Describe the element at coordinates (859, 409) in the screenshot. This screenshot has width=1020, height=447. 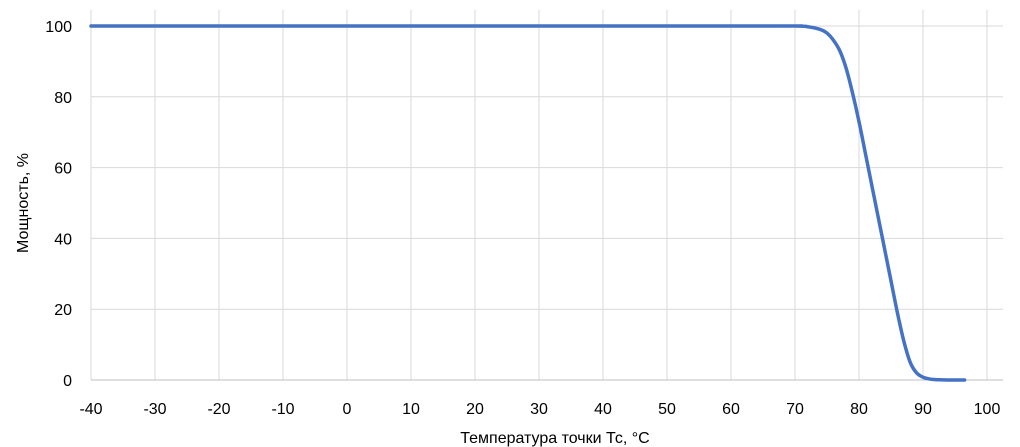
I see `x-tick-label: 80` at that location.